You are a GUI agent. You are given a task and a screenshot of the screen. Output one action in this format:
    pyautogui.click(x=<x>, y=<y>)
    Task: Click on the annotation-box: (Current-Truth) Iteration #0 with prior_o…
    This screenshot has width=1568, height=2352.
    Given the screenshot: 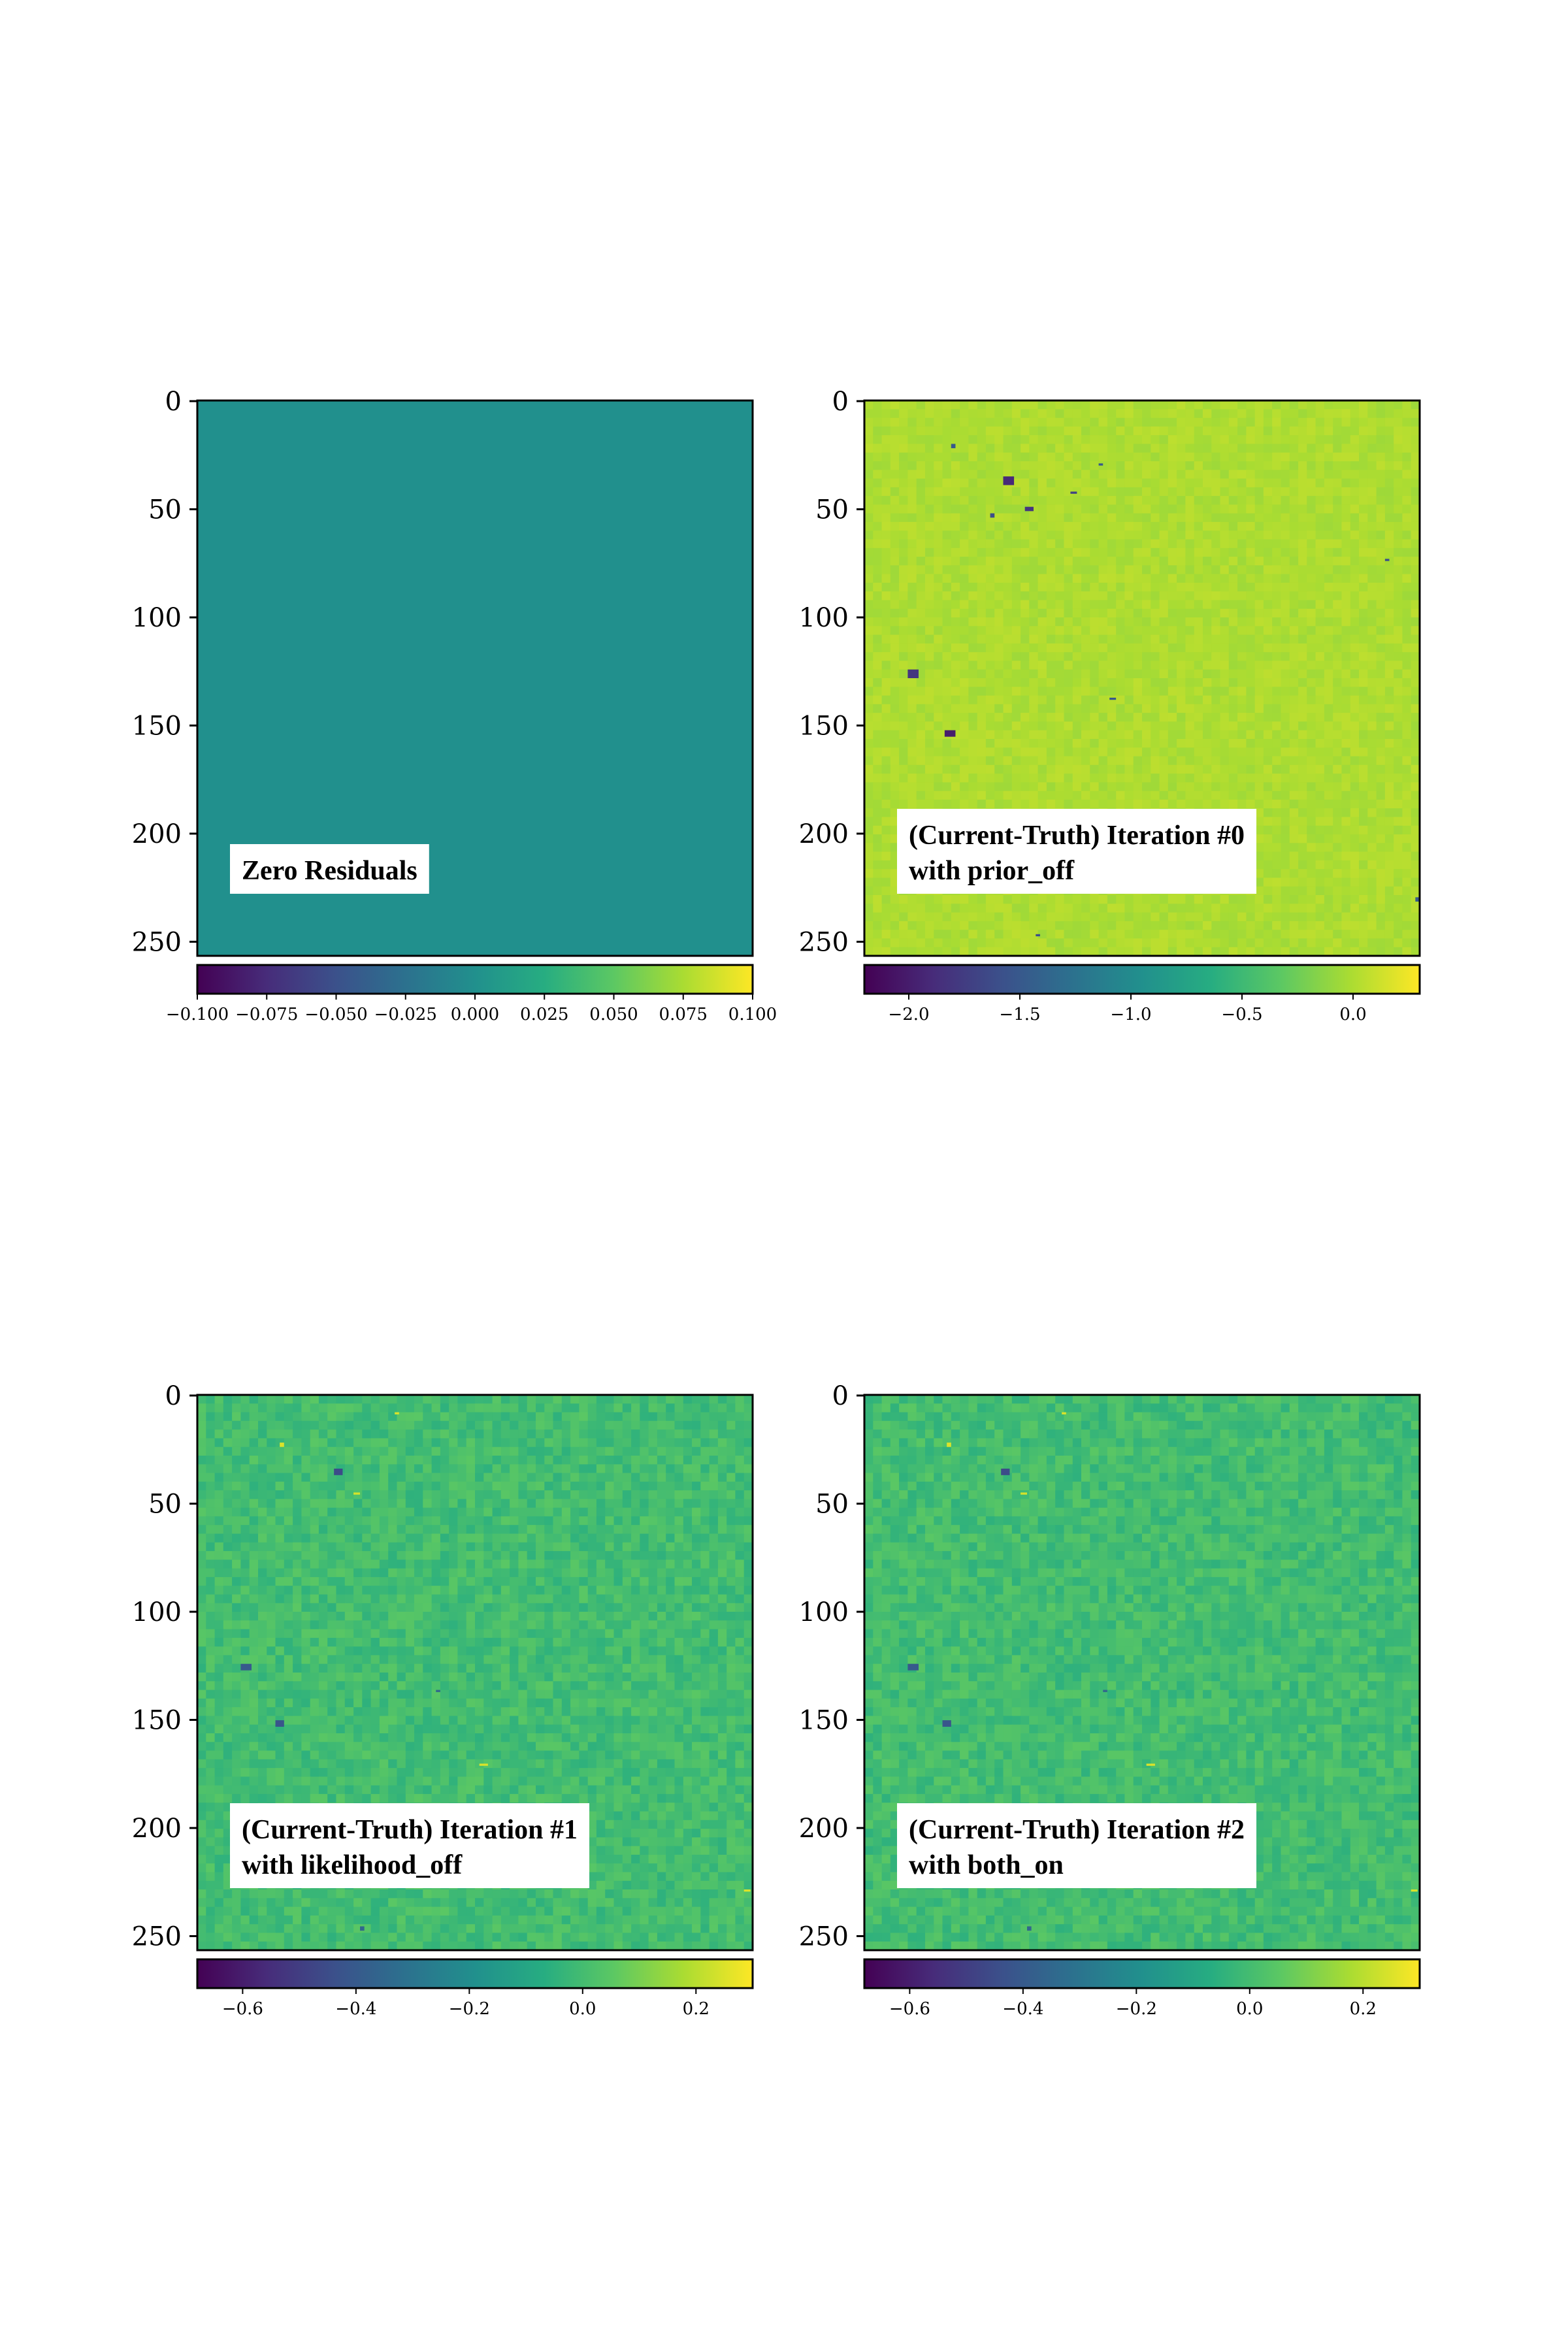 What is the action you would take?
    pyautogui.click(x=1077, y=851)
    